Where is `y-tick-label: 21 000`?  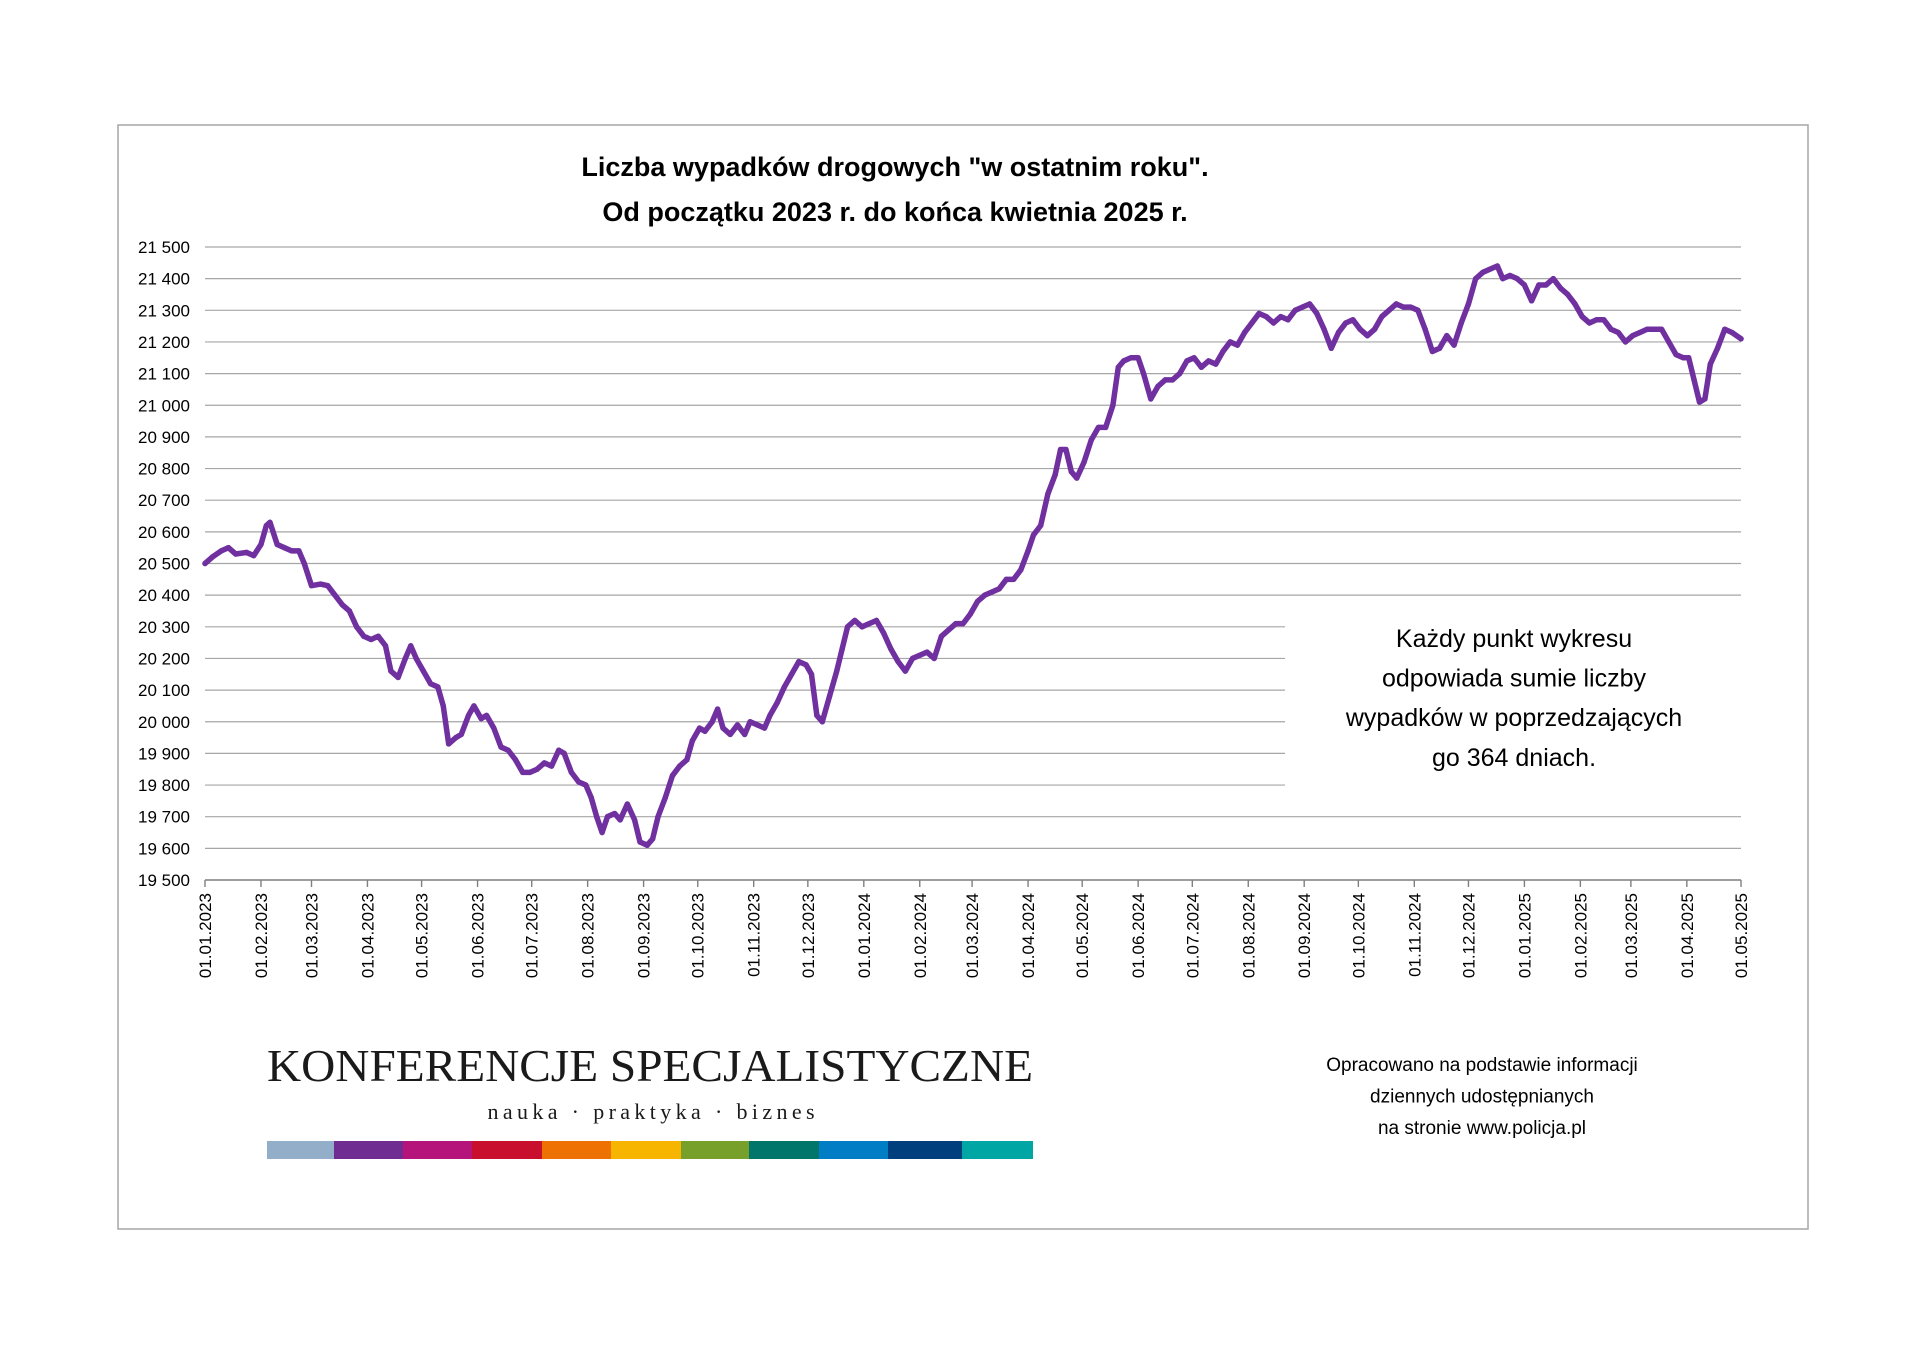 y-tick-label: 21 000 is located at coordinates (164, 405).